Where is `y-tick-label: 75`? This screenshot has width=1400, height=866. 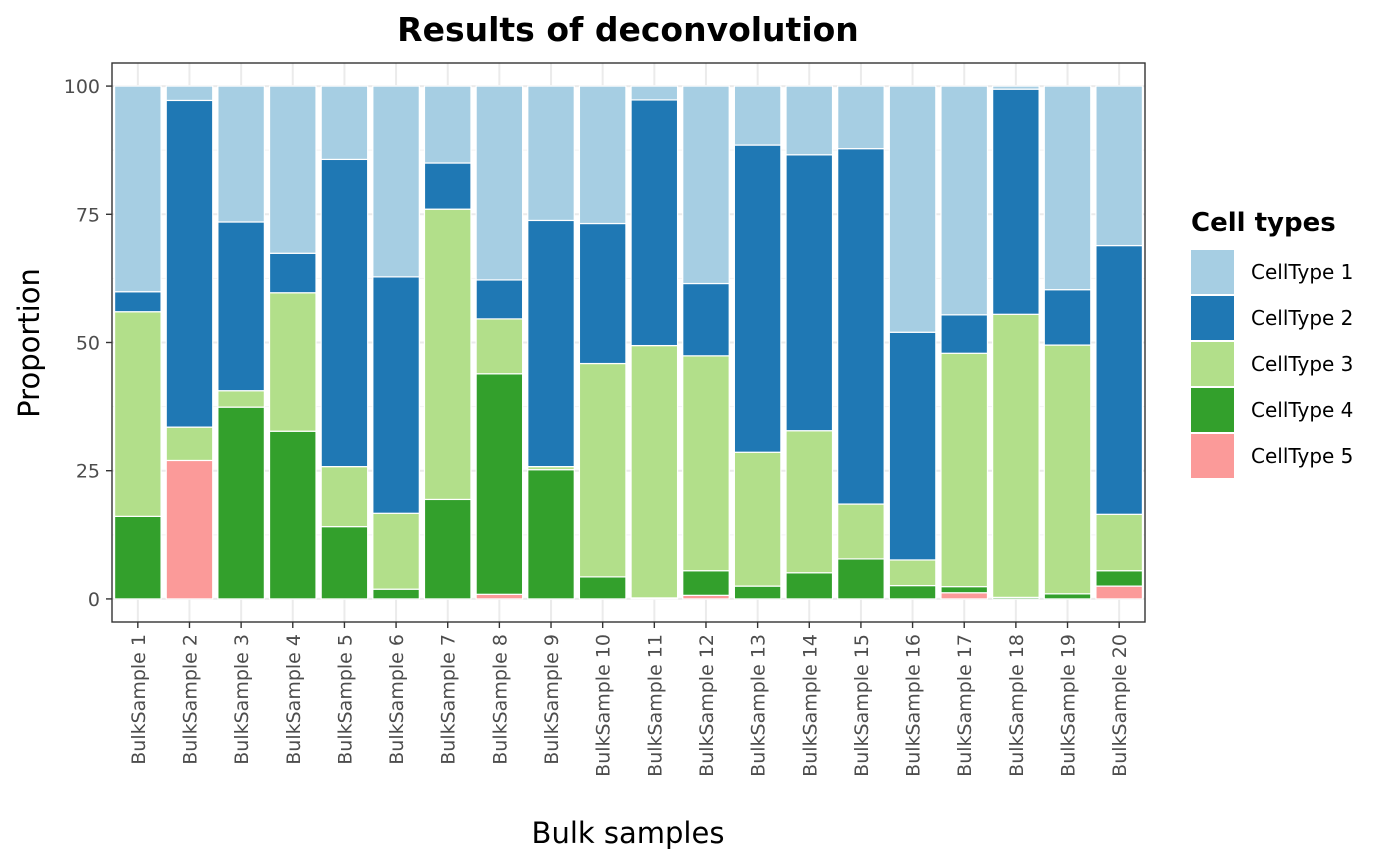
y-tick-label: 75 is located at coordinates (88, 215).